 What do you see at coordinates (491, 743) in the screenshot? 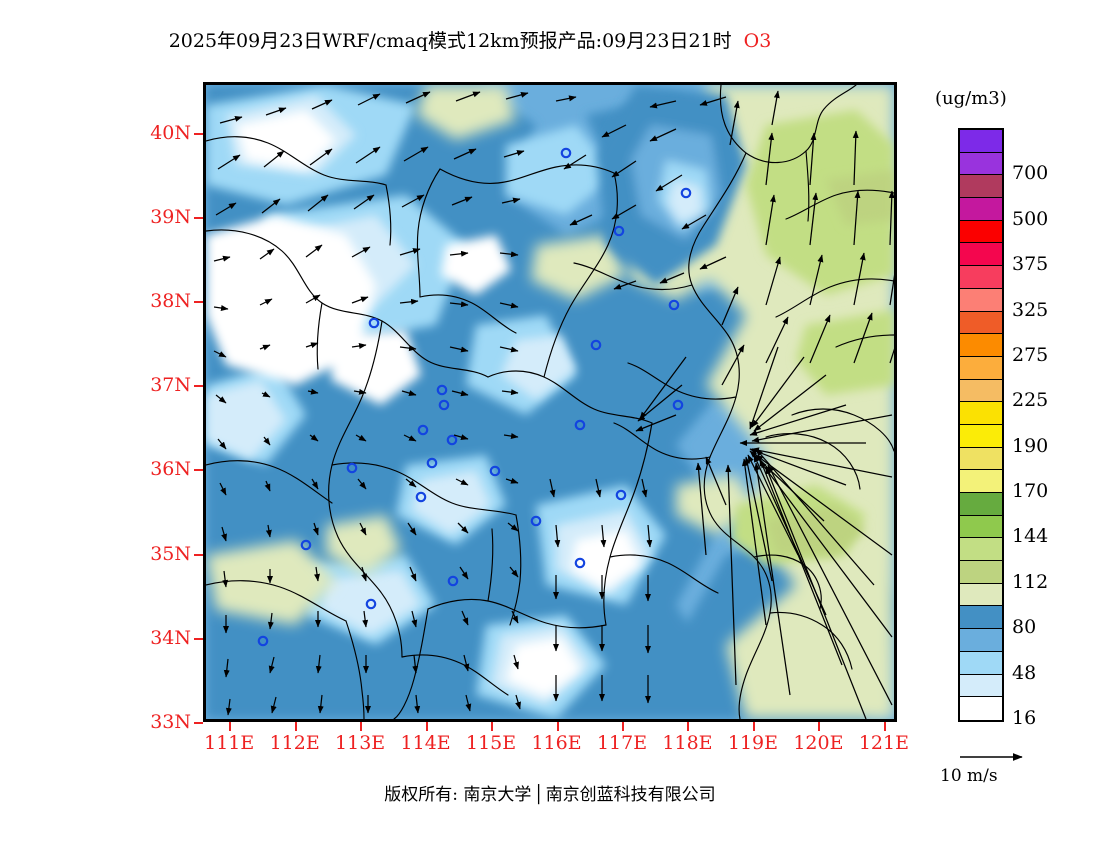
I see `lon-tick-label-115e: 115E` at bounding box center [491, 743].